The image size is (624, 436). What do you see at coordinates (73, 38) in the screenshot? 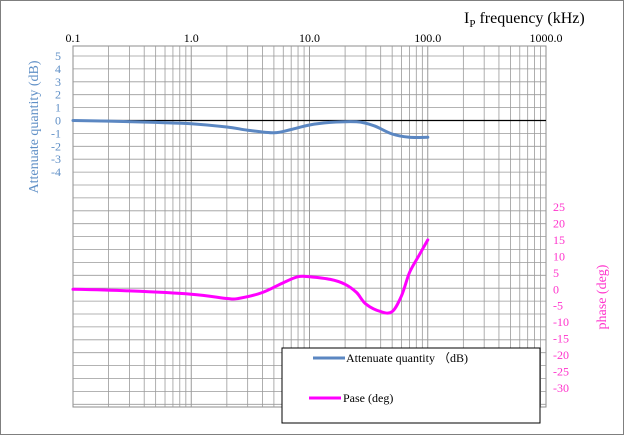
I see `x-tick-label: 0.1` at bounding box center [73, 38].